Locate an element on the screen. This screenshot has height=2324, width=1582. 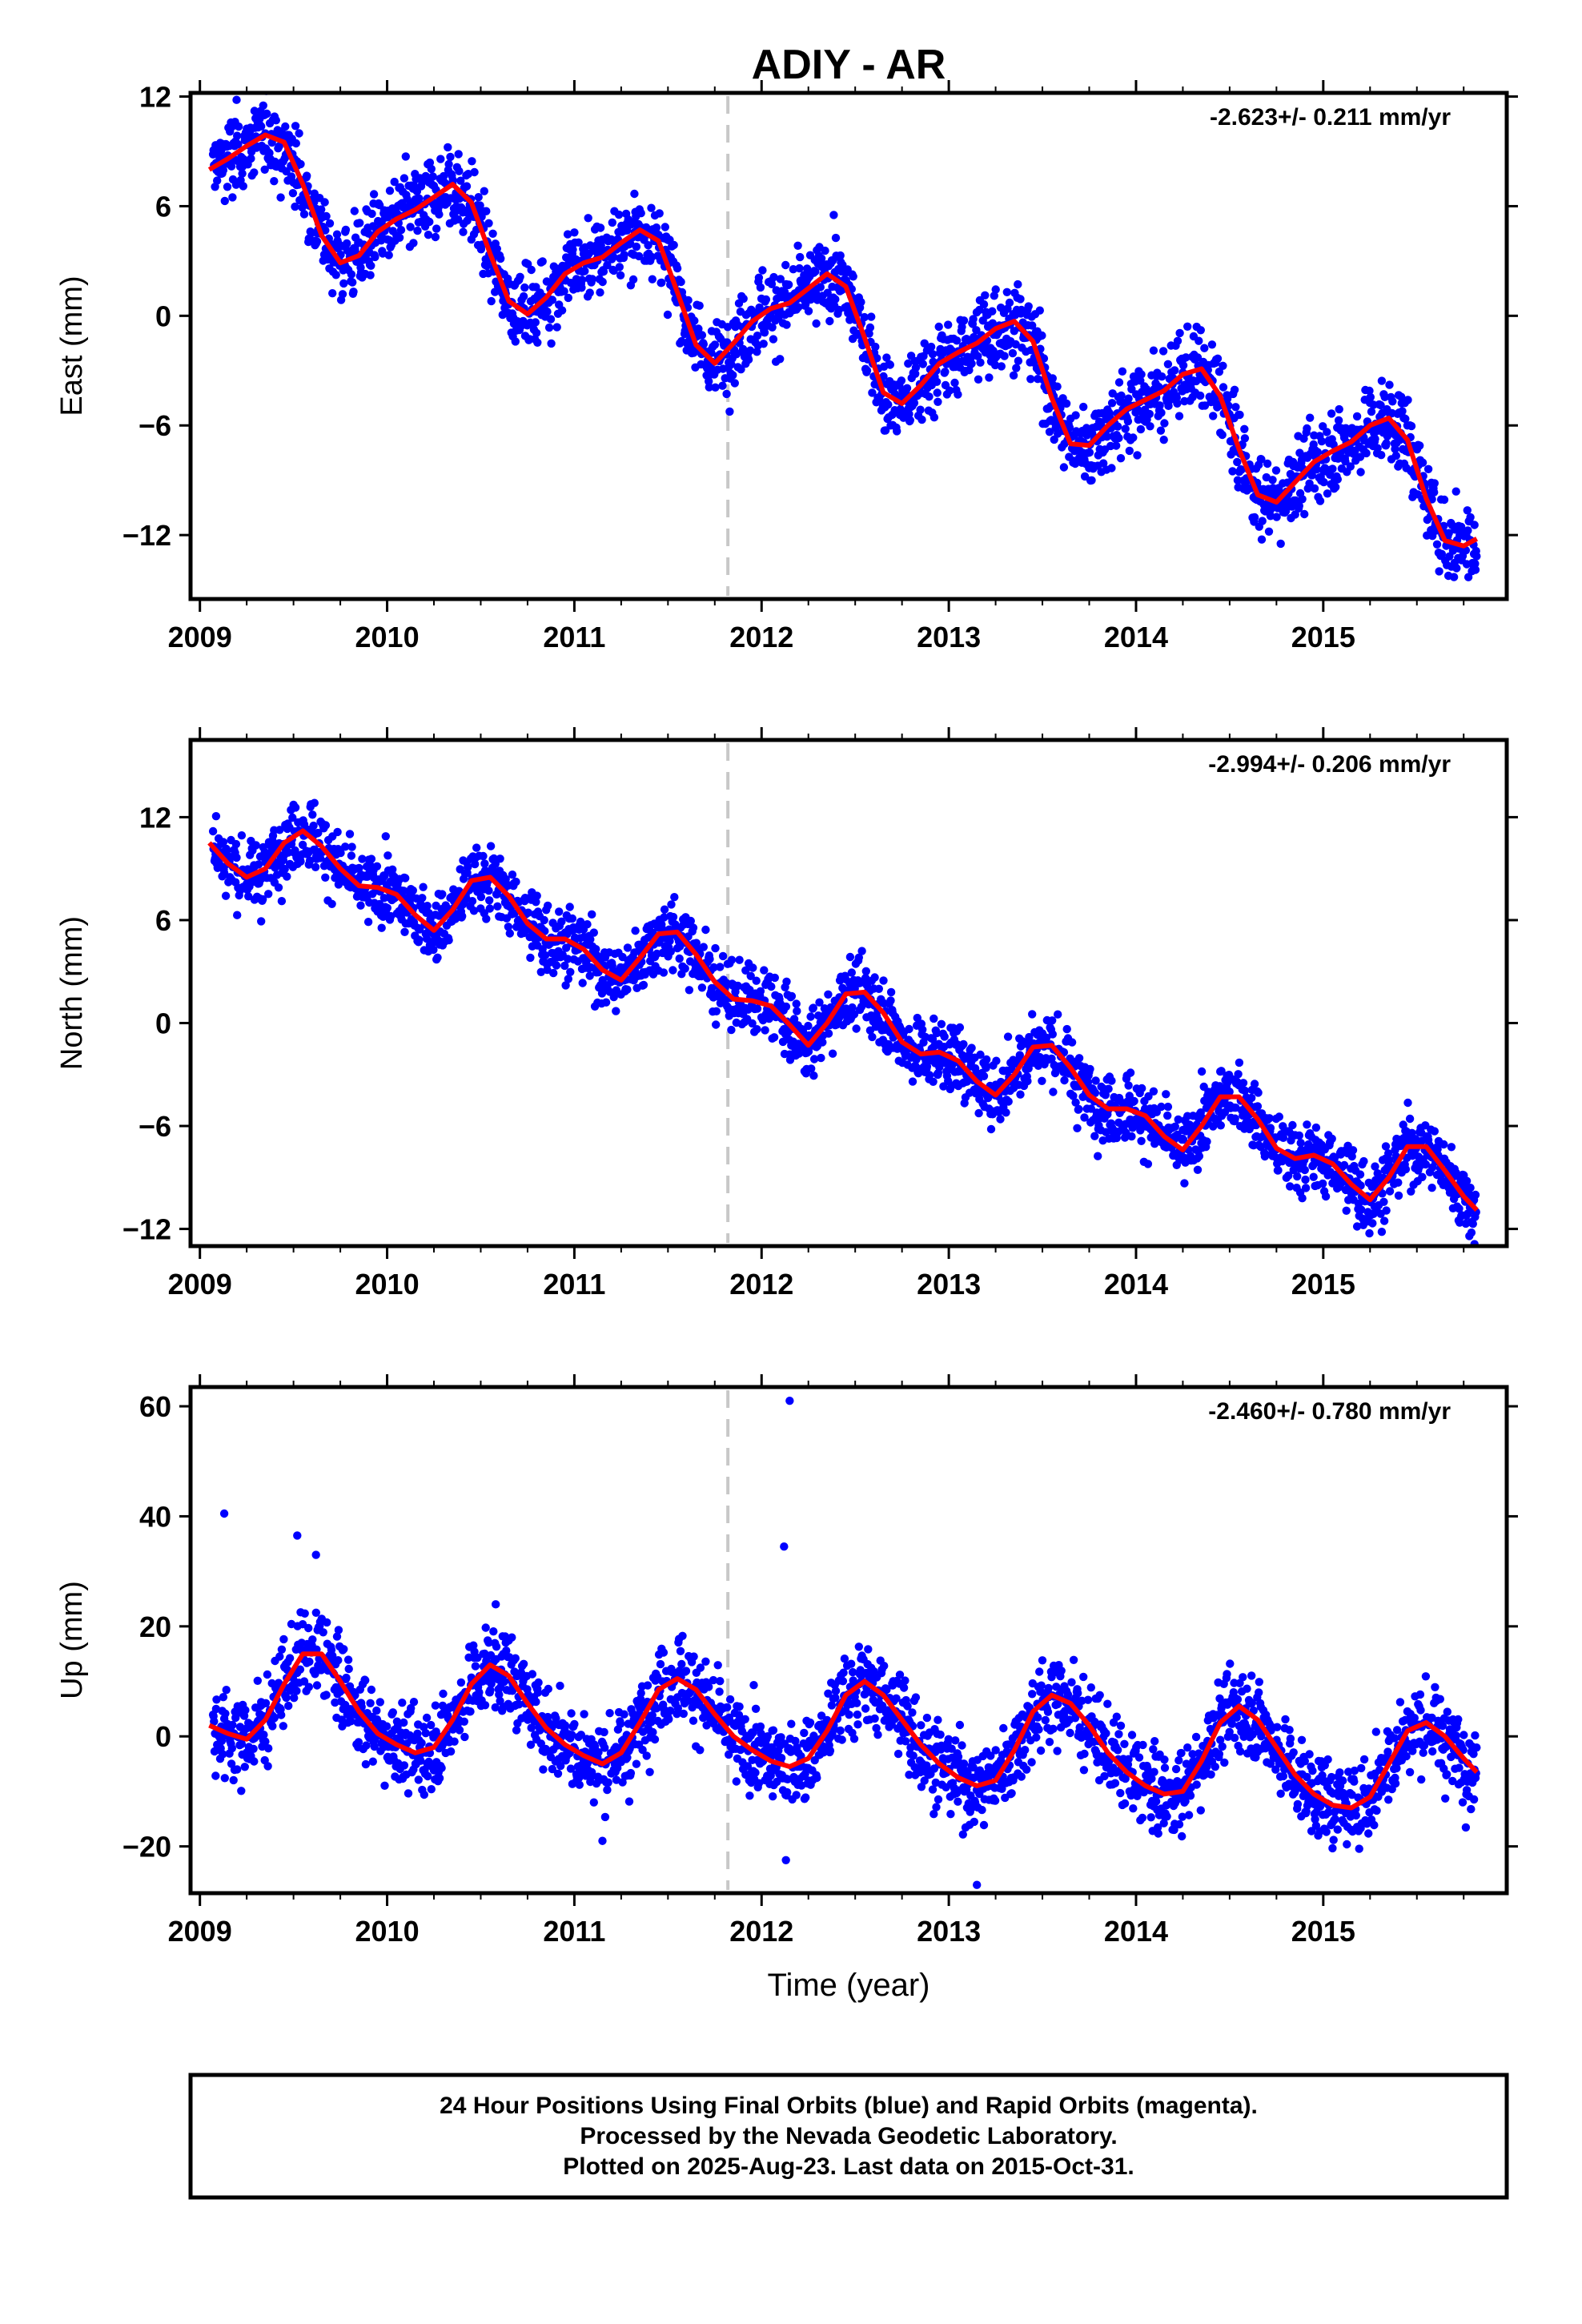
y-tick-label: −12 is located at coordinates (146, 1229).